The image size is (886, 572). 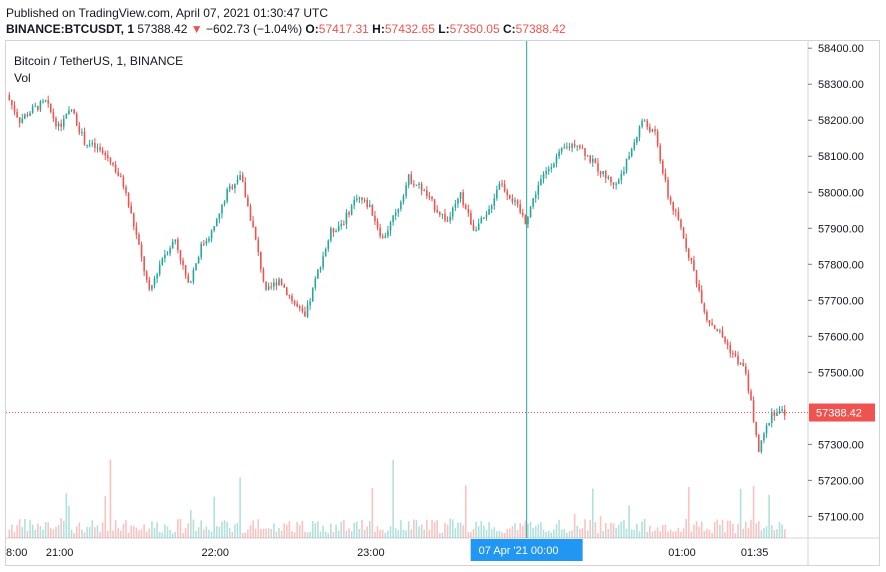 I want to click on close-value: 57388.42, so click(x=540, y=29).